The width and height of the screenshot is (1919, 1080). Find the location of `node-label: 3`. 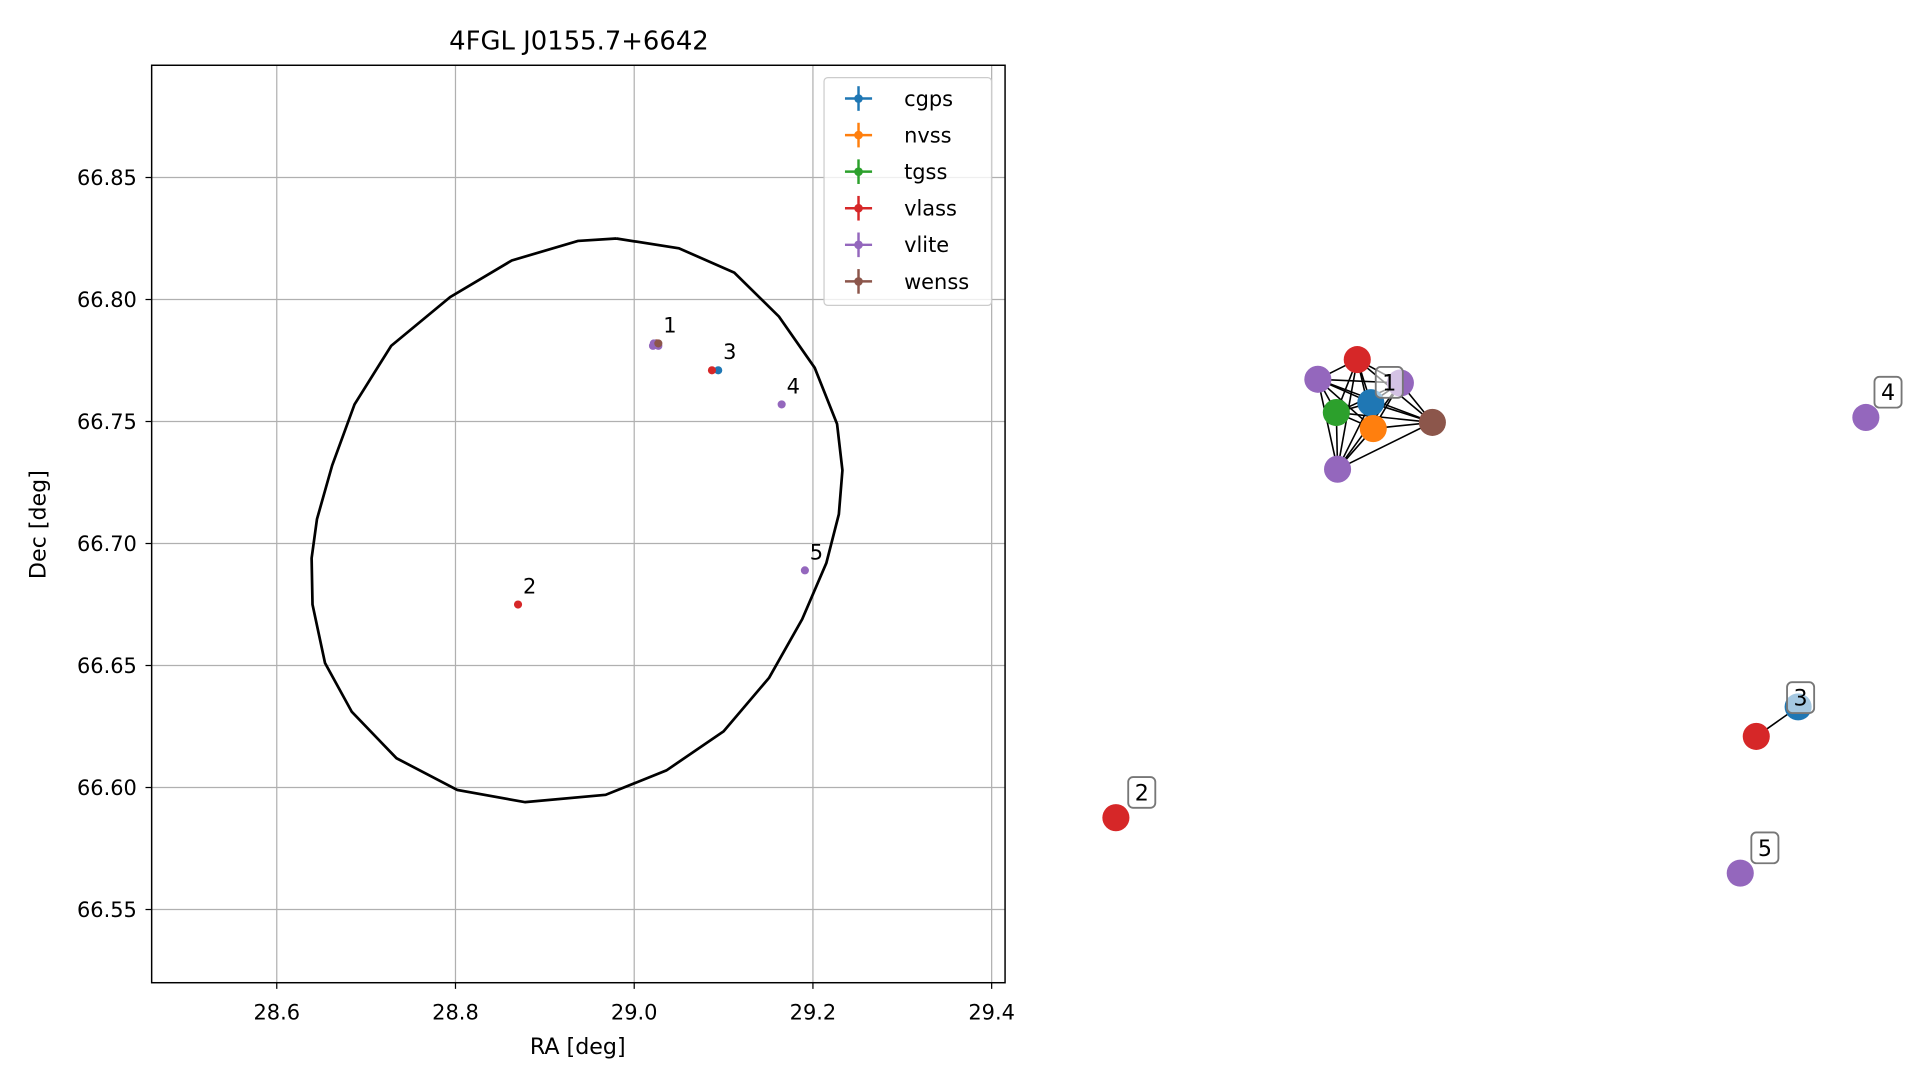

node-label: 3 is located at coordinates (1801, 697).